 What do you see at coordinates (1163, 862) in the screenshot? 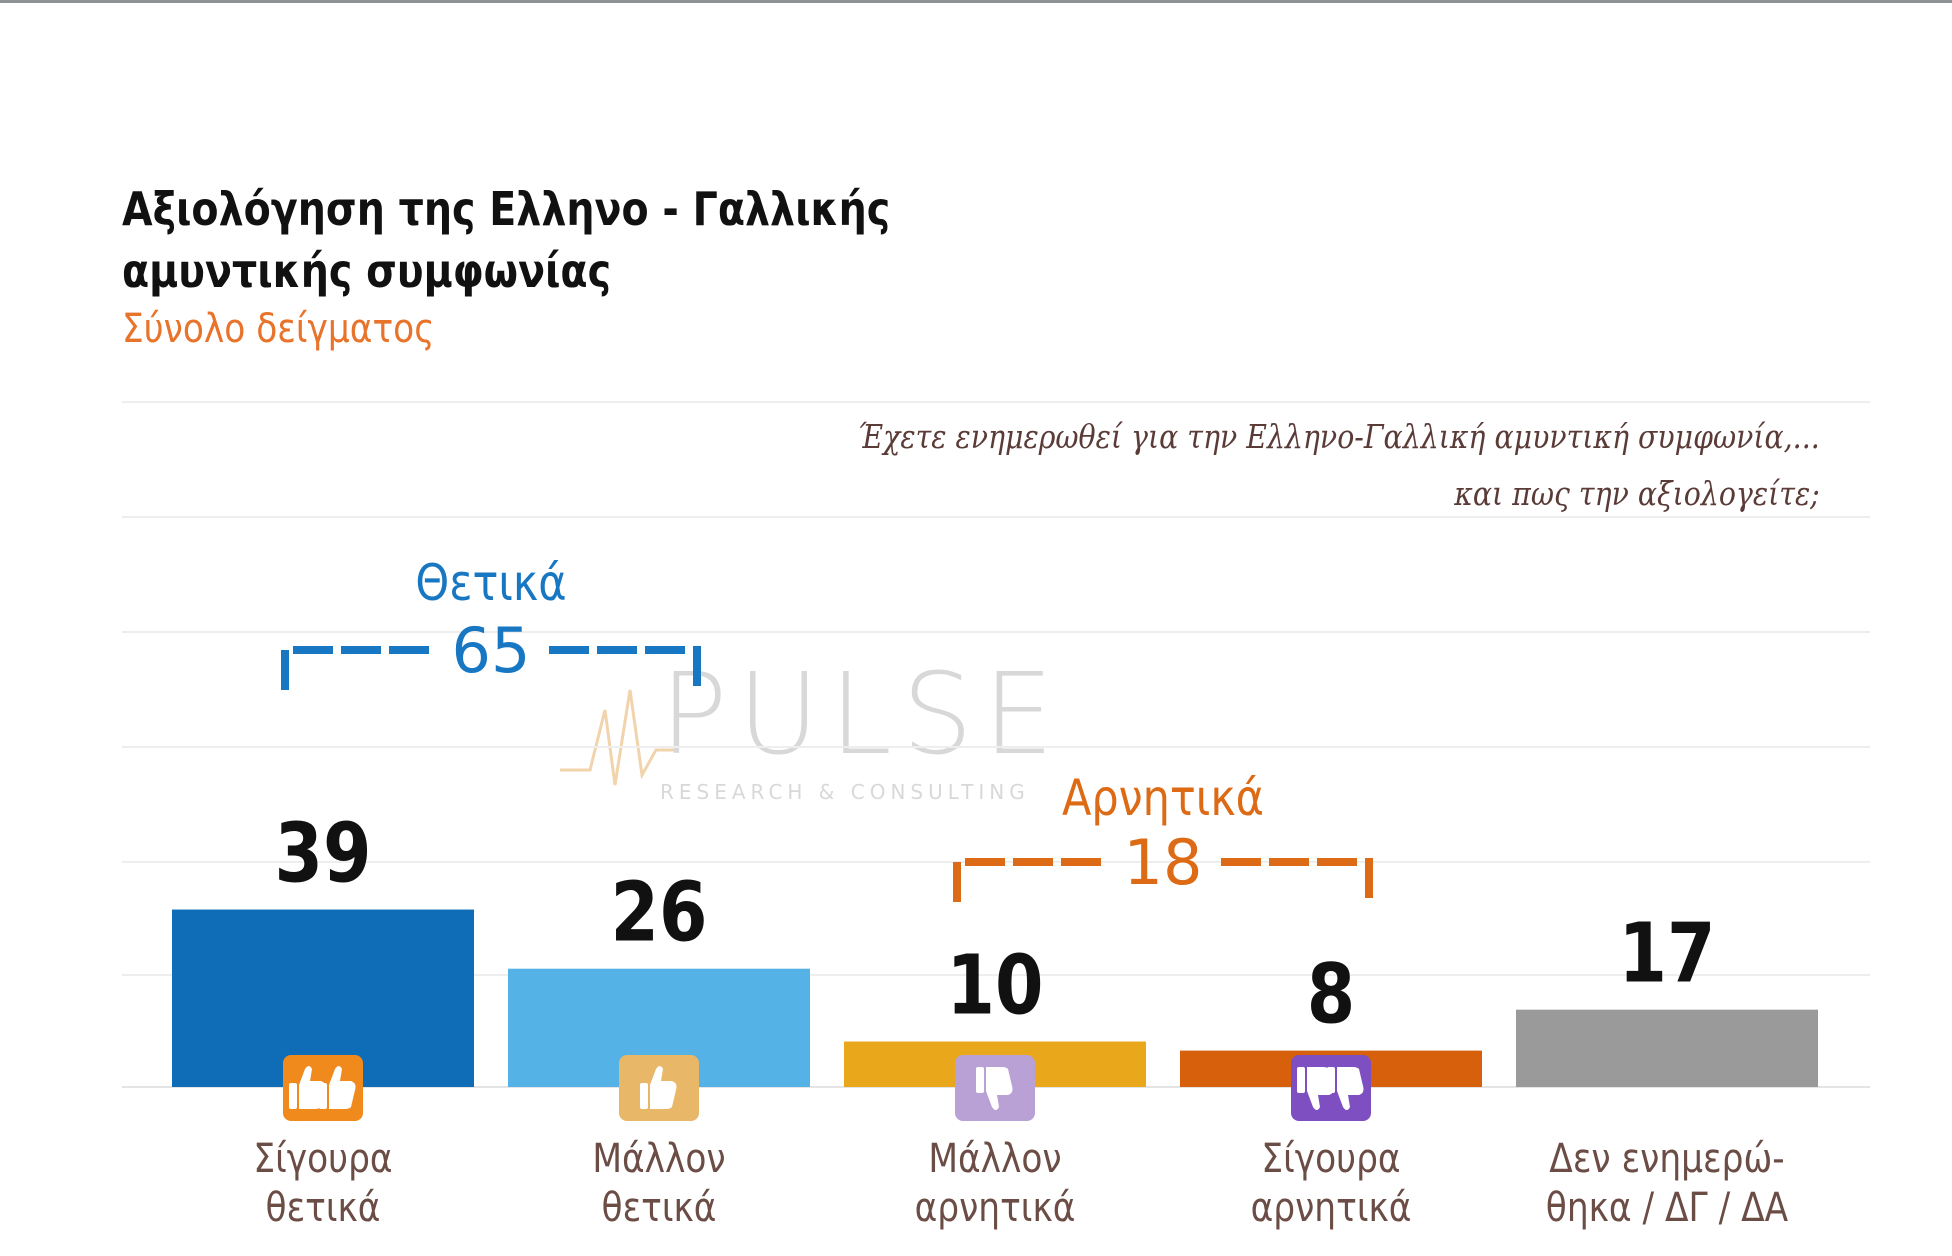
I see `group-value-1: 18` at bounding box center [1163, 862].